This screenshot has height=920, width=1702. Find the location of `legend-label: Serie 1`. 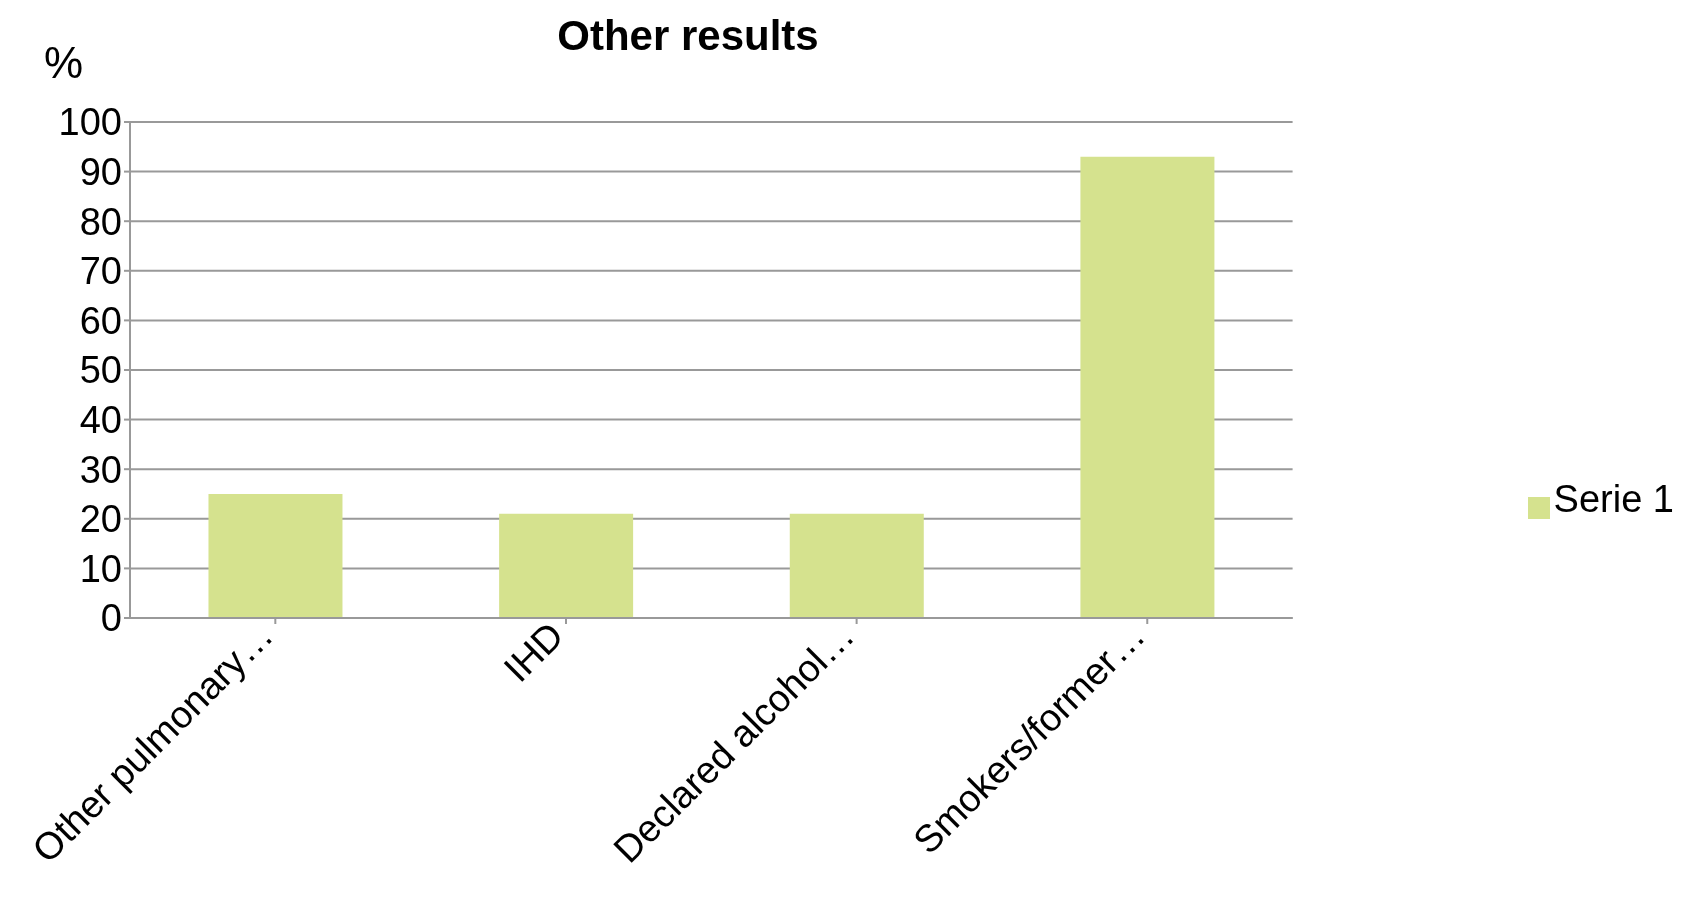

legend-label: Serie 1 is located at coordinates (1613, 499).